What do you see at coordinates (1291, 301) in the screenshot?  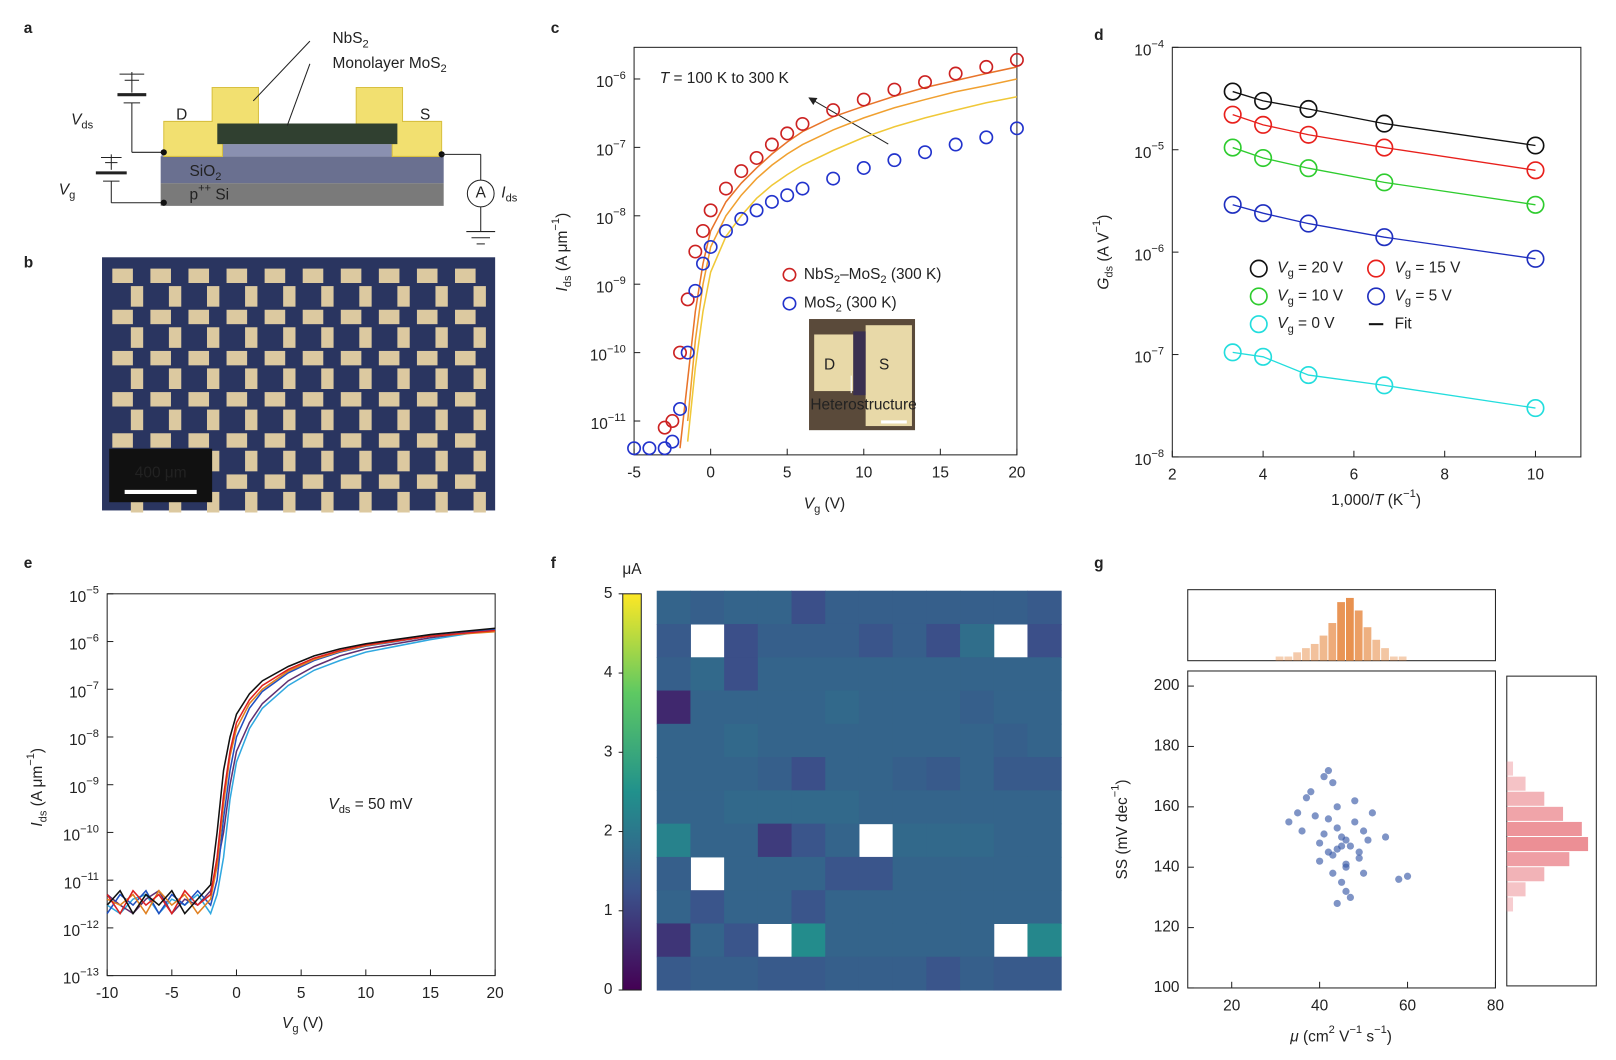 I see `text-part: g` at bounding box center [1291, 301].